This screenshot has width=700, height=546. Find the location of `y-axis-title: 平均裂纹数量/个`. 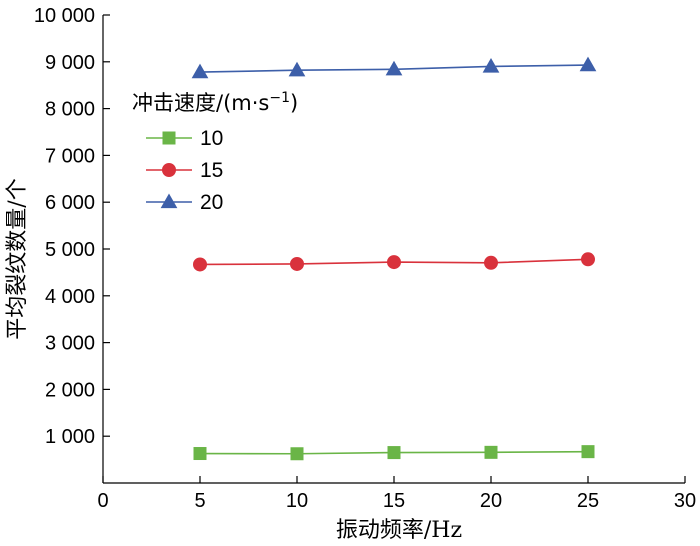

y-axis-title: 平均裂纹数量/个 is located at coordinates (17, 258).